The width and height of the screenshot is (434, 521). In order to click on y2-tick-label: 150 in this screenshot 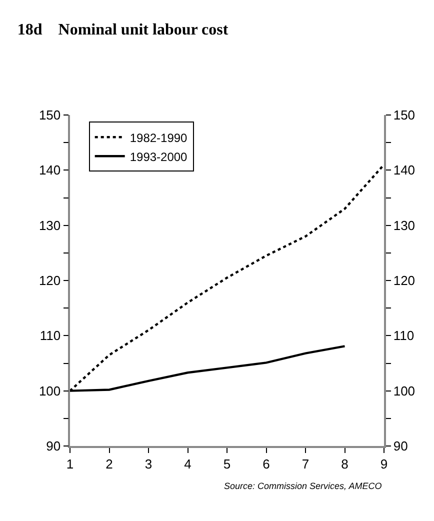, I will do `click(404, 115)`.